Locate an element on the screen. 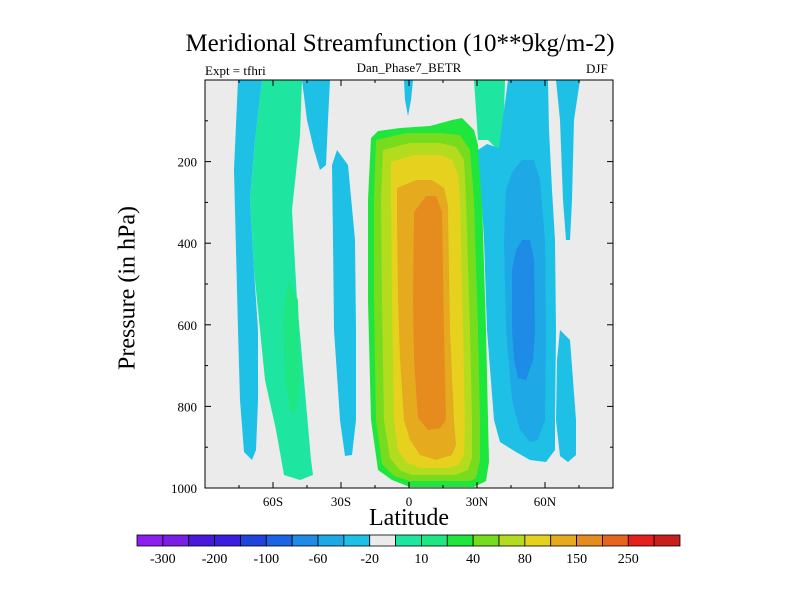  contour-north-neg20-b is located at coordinates (568, 160).